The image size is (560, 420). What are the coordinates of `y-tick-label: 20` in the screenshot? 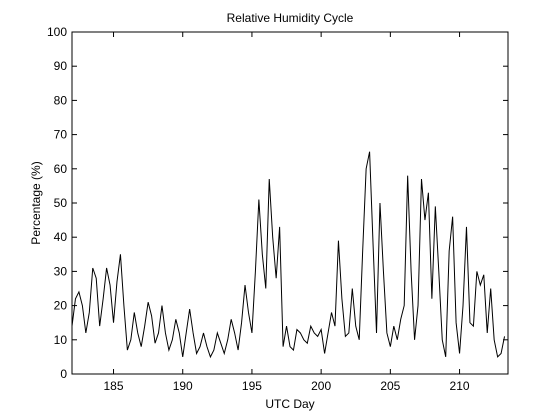 It's located at (61, 306).